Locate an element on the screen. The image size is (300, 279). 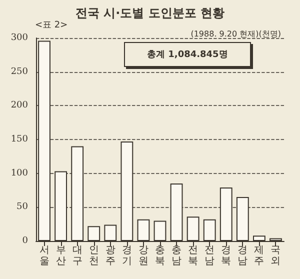
y-tick-label: 100 is located at coordinates (19, 173).